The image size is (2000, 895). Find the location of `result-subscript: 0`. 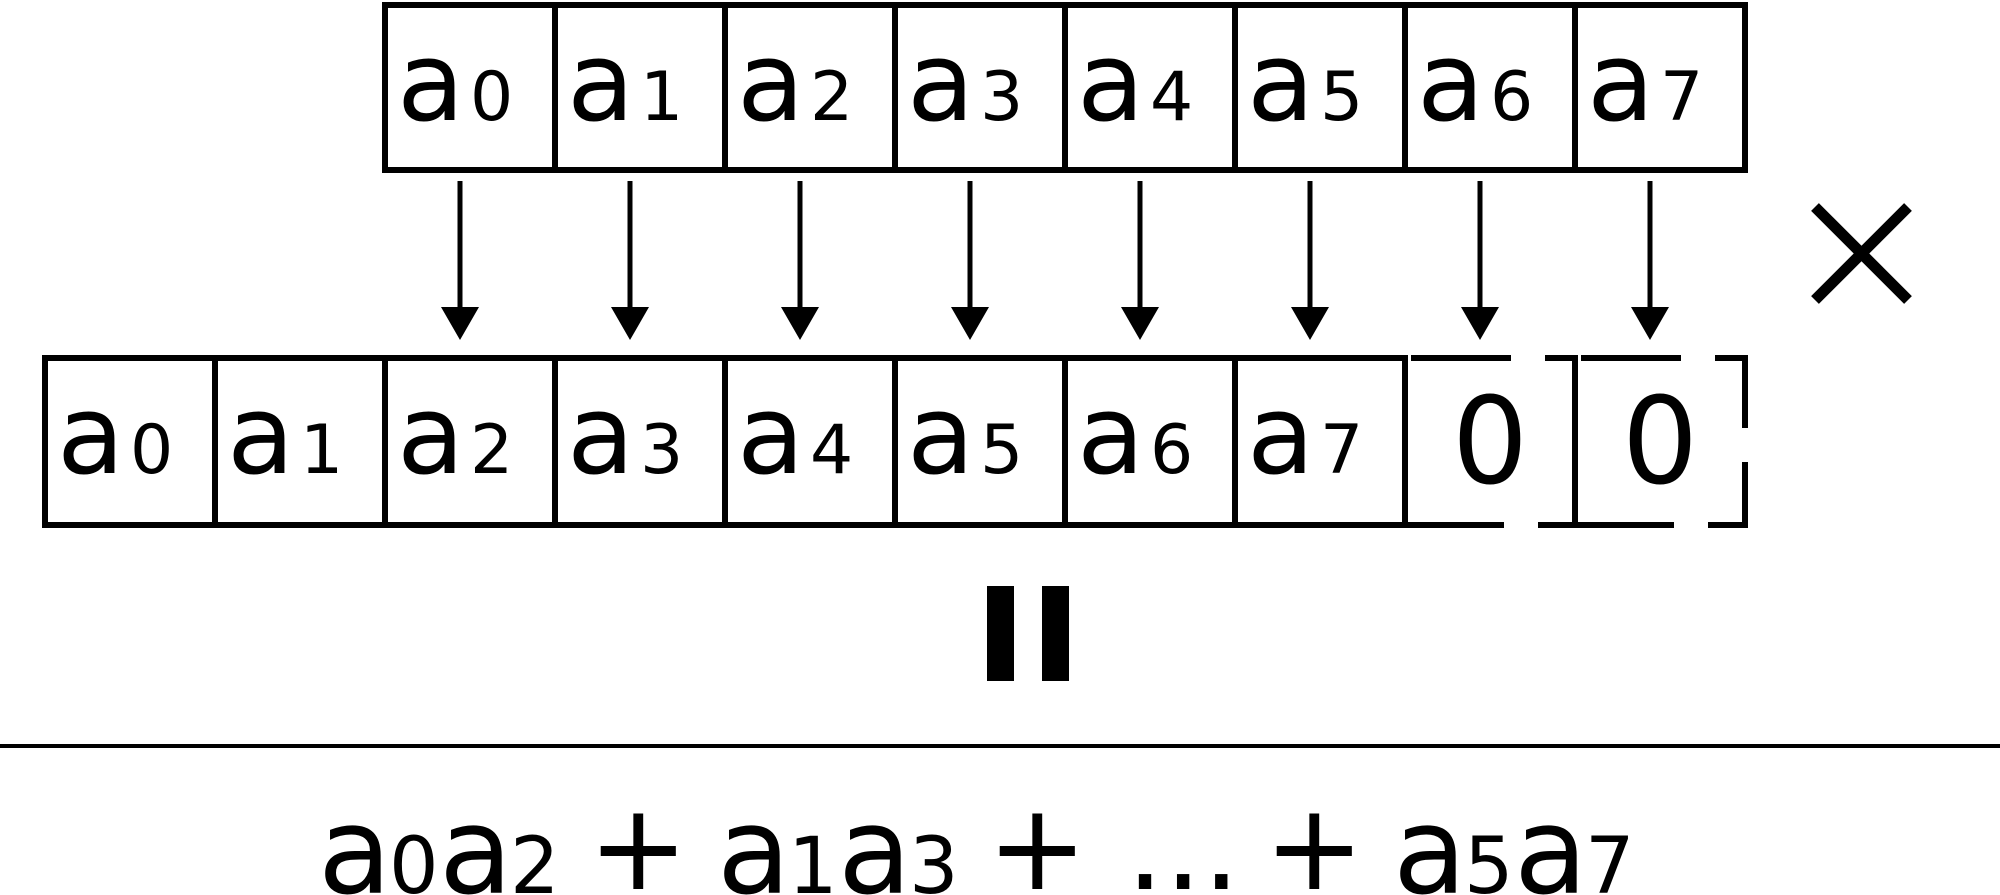

result-subscript: 0 is located at coordinates (414, 858).